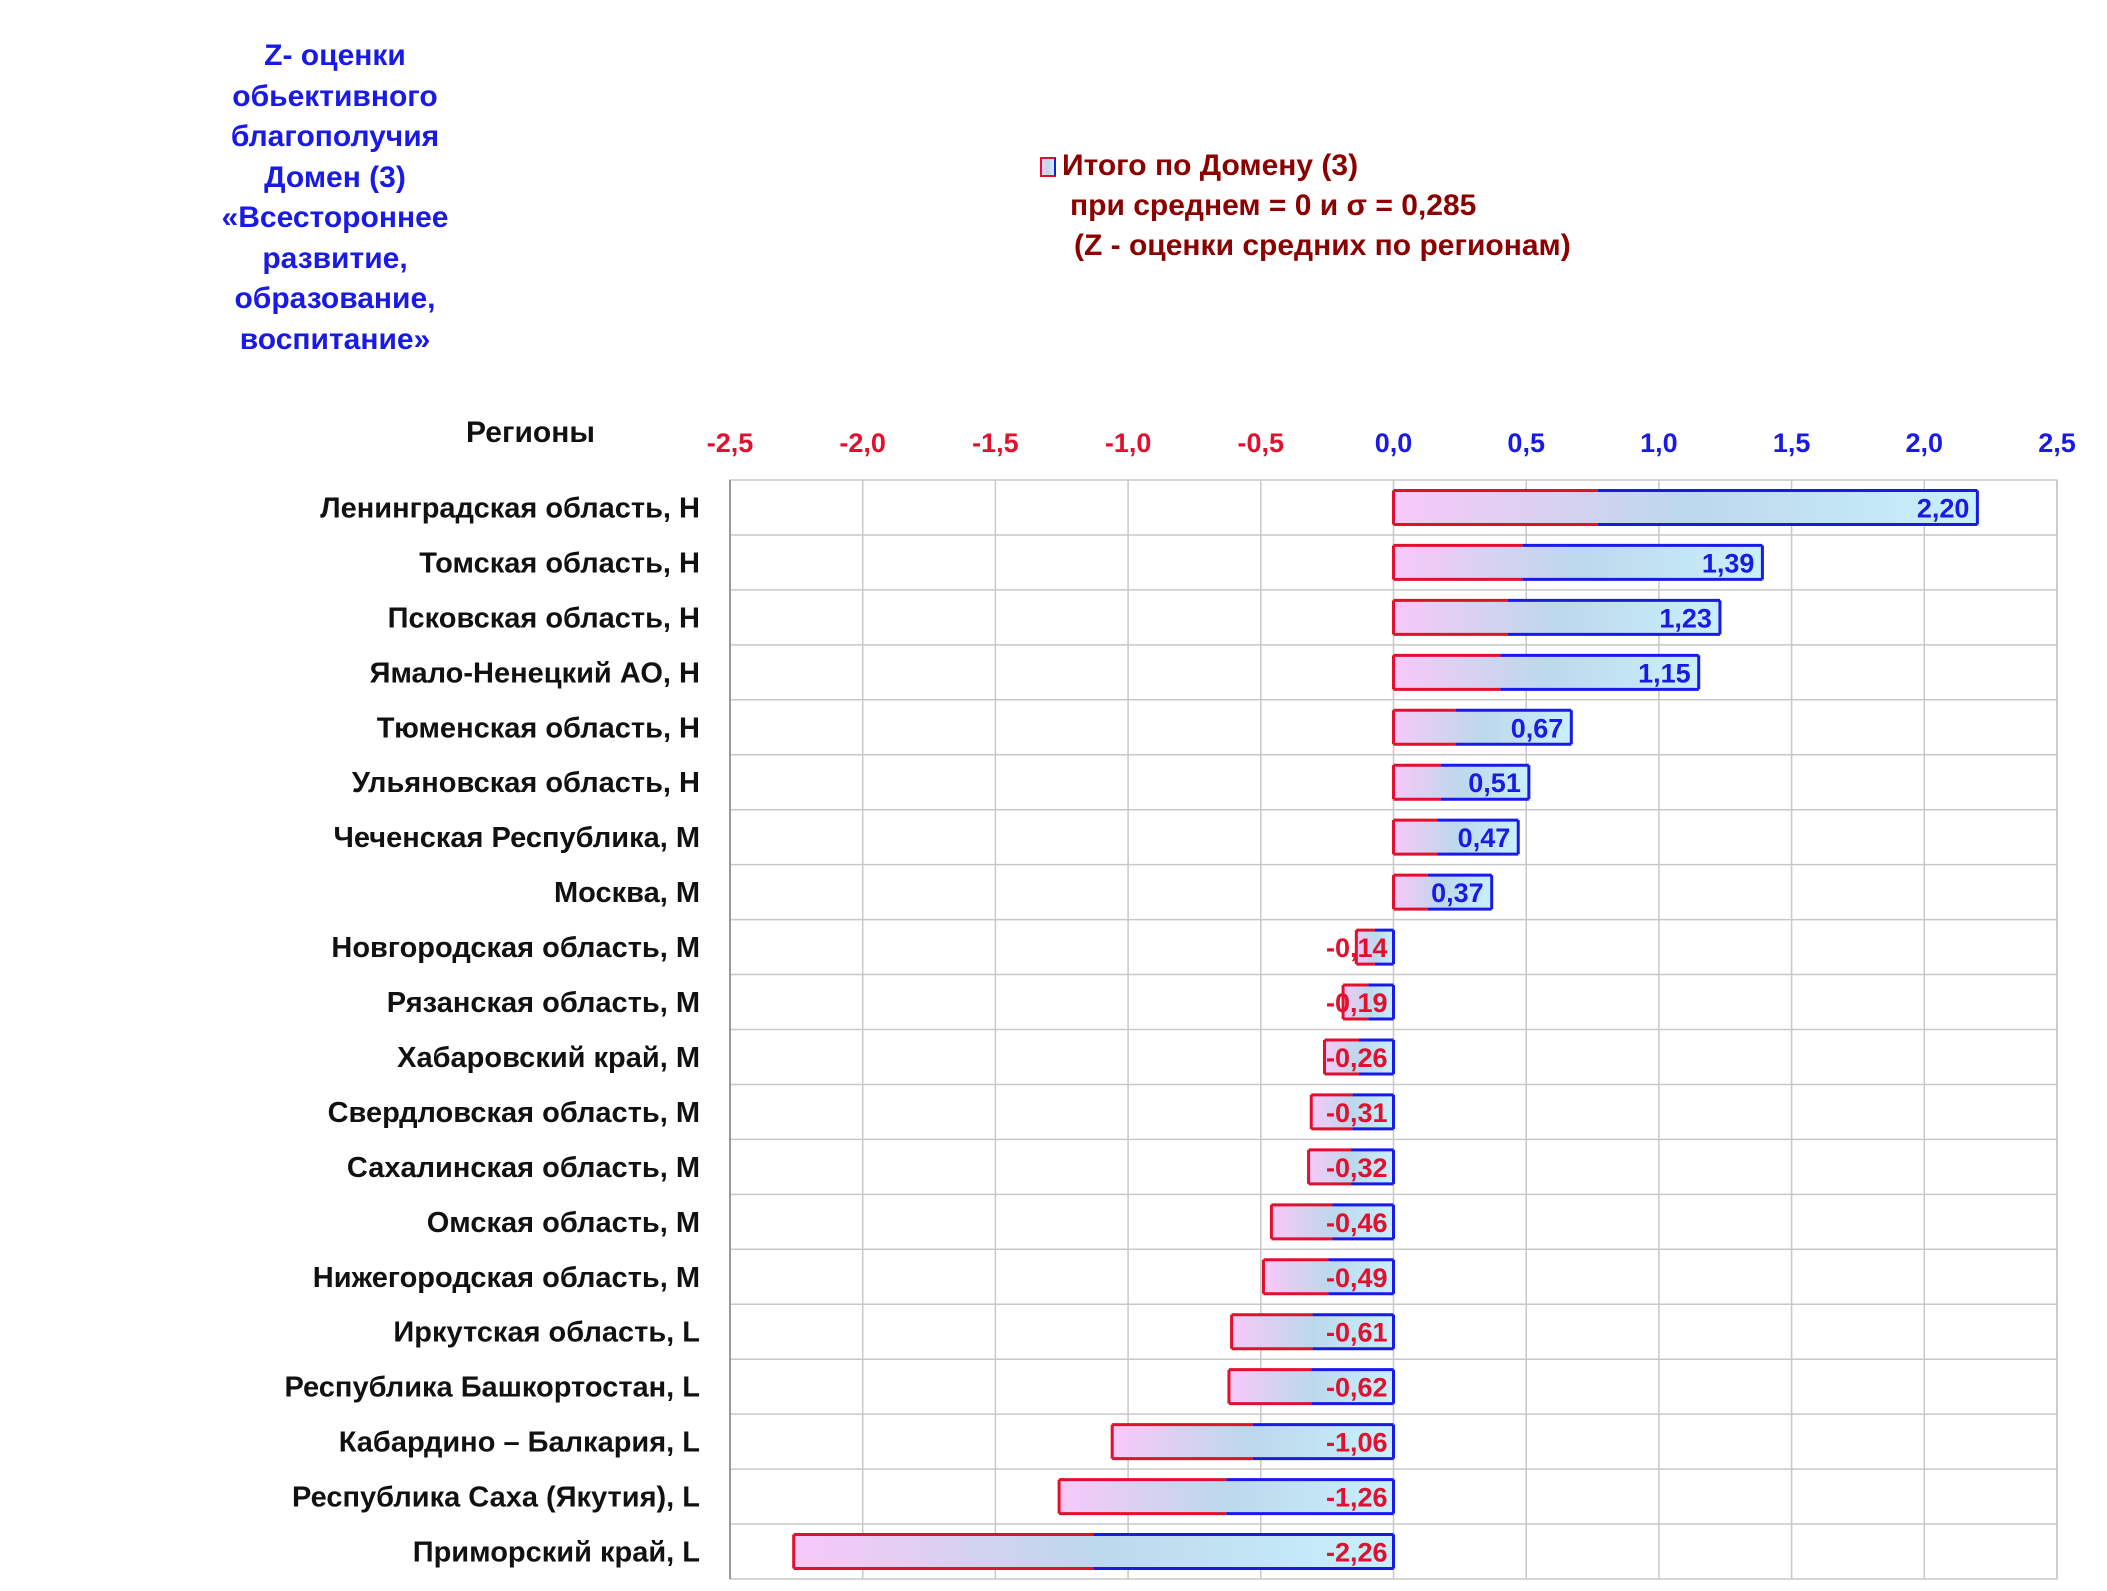 The height and width of the screenshot is (1591, 2107). I want to click on x-tick-label: -2,0, so click(862, 443).